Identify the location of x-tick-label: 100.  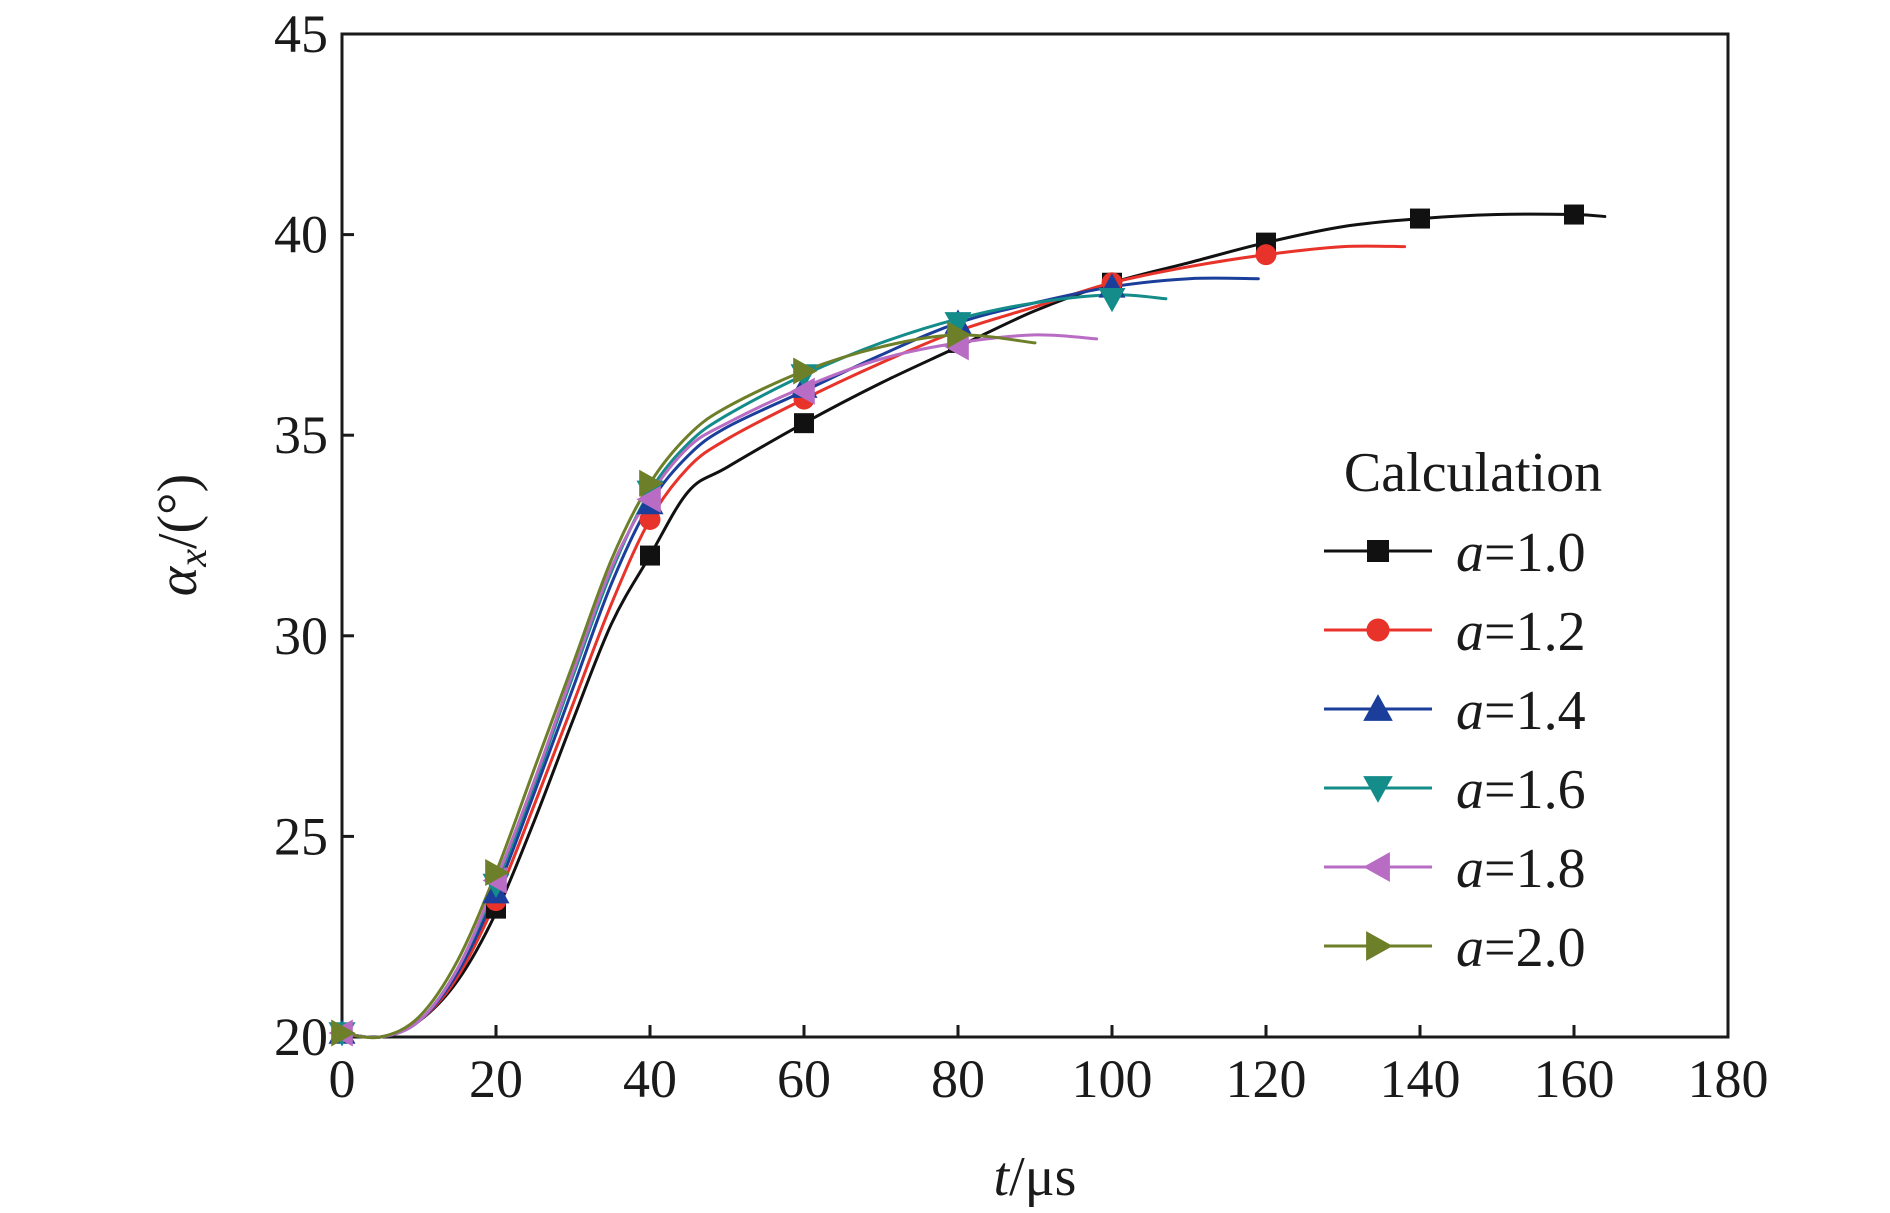
(1112, 1079).